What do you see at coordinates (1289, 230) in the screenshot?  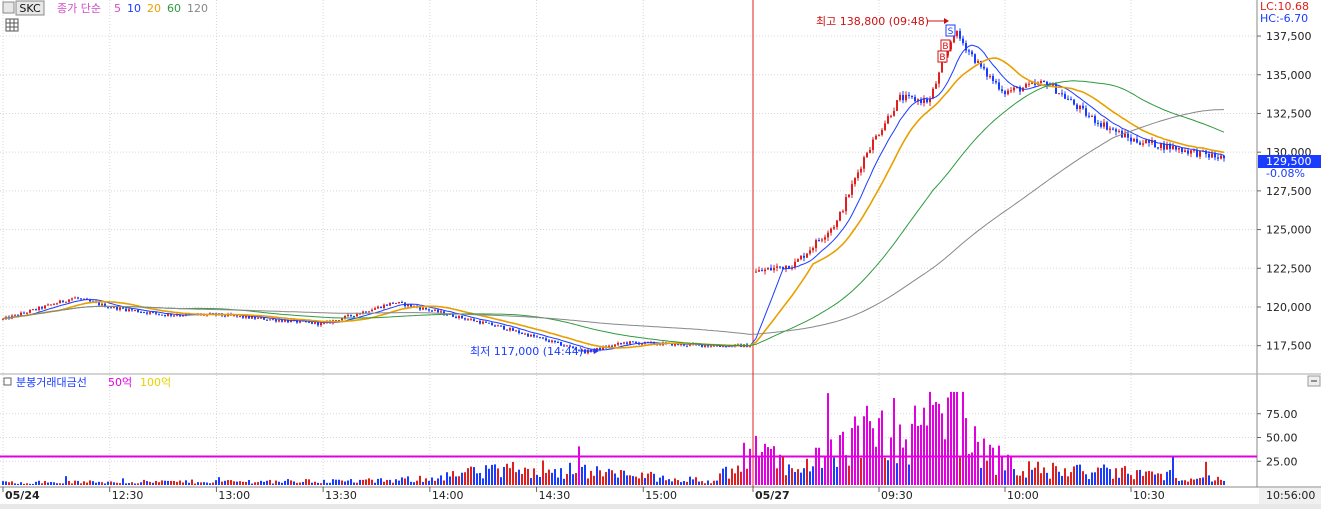 I see `price-tick-label: 125,000` at bounding box center [1289, 230].